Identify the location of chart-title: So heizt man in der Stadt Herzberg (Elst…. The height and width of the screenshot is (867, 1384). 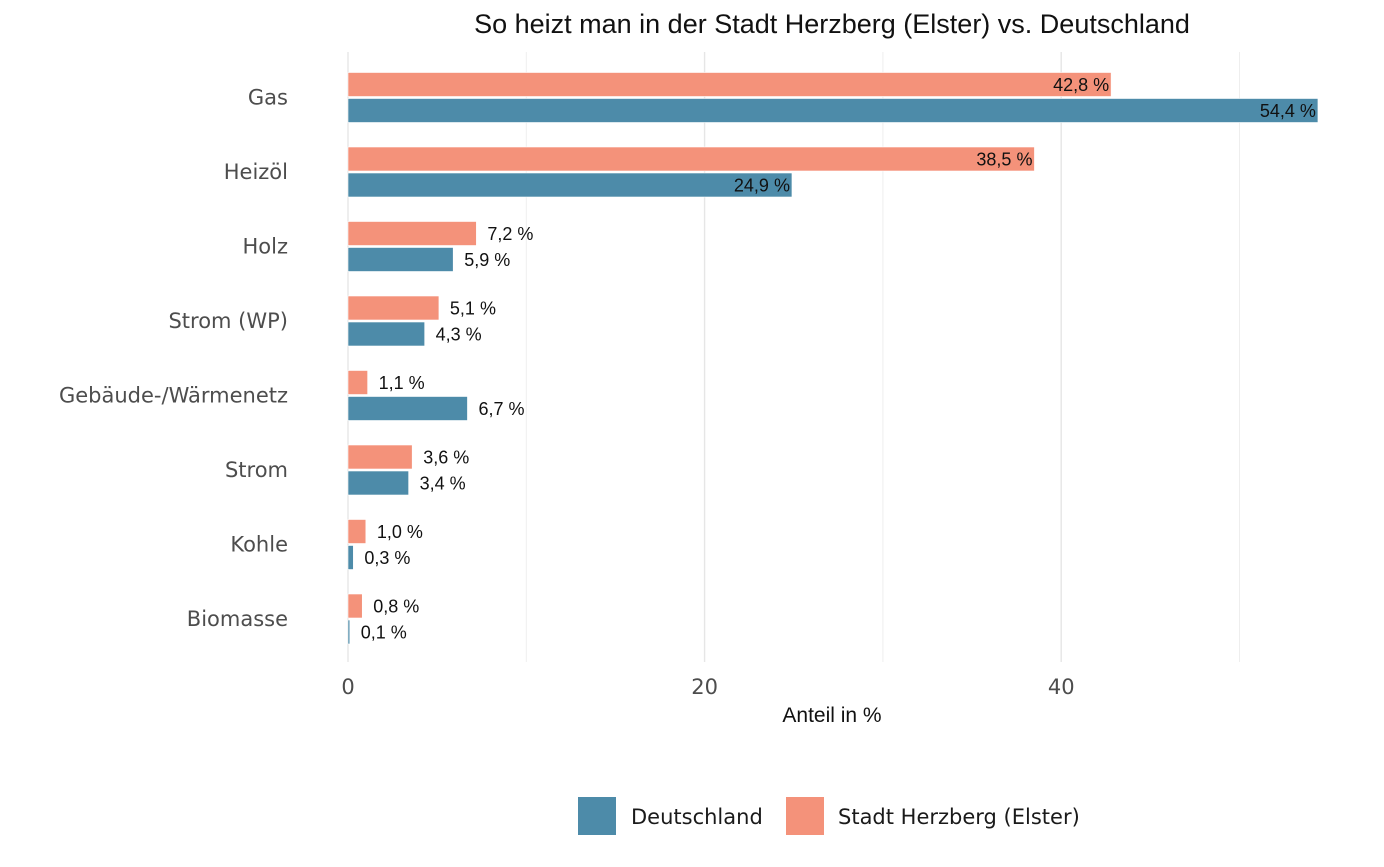
(832, 24).